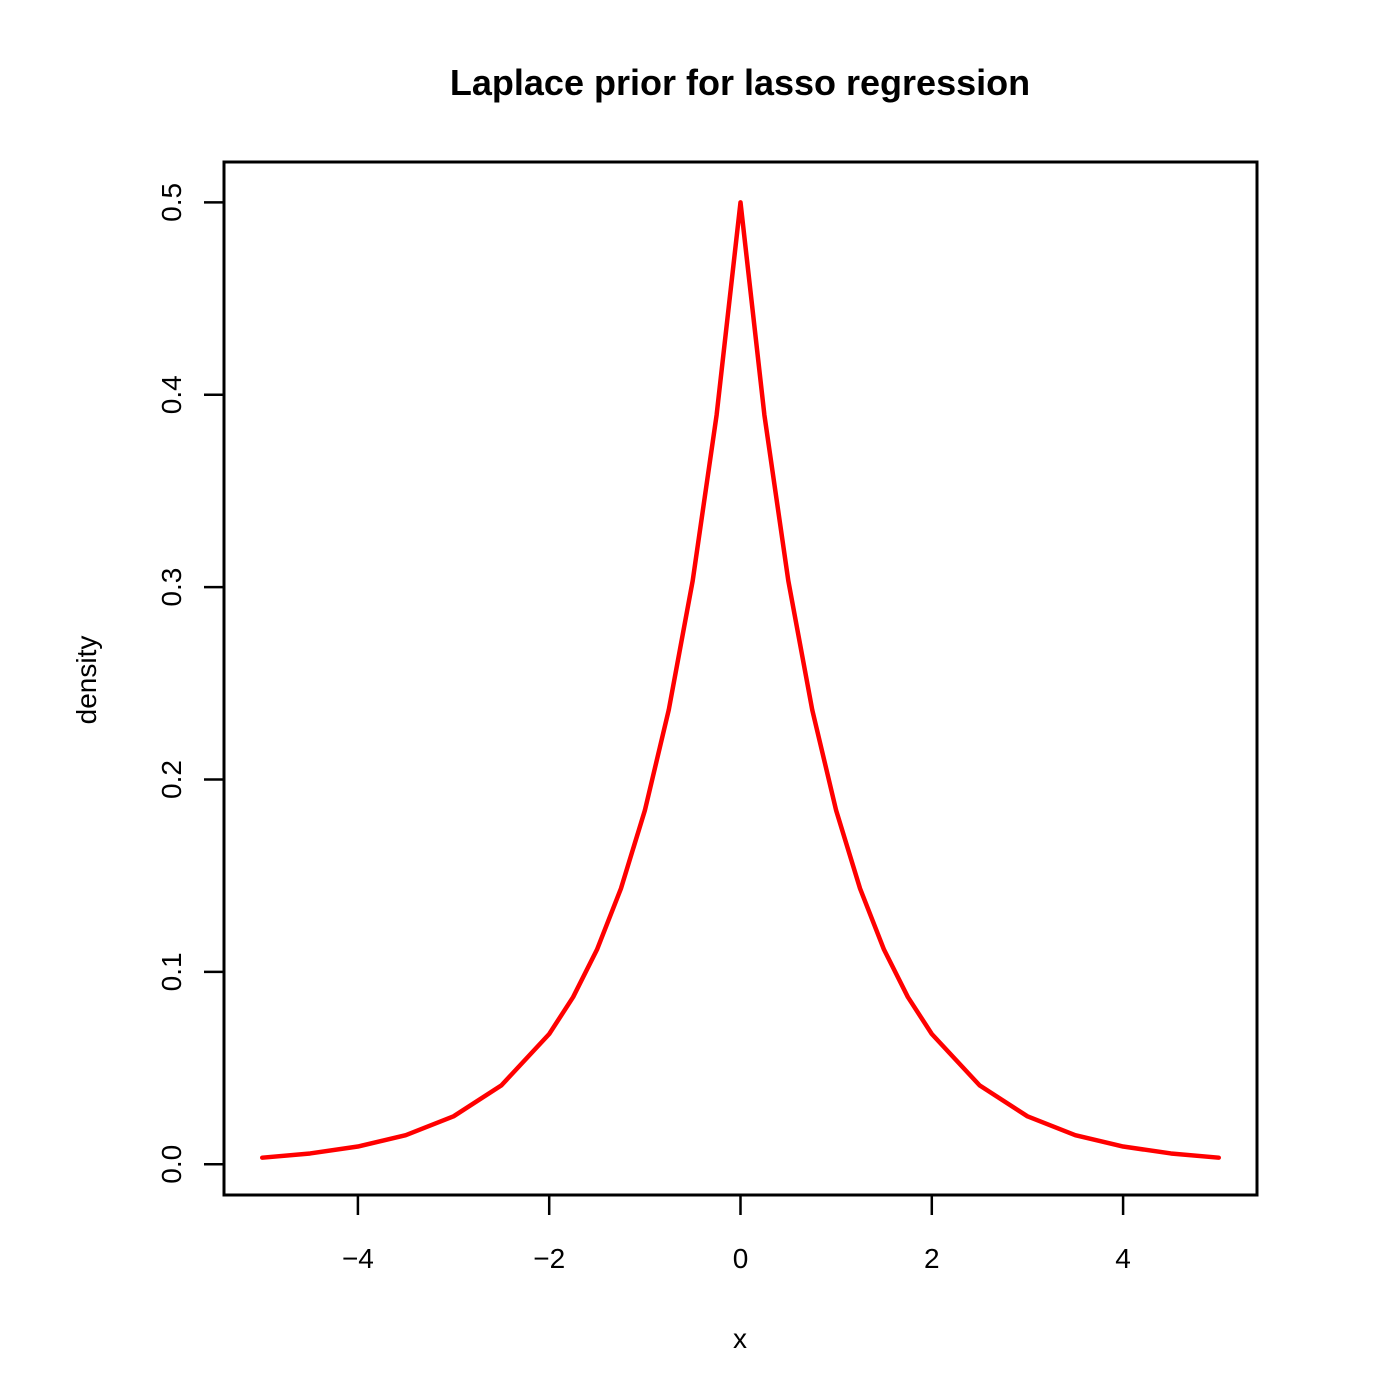  I want to click on y-tick-label: 0.1, so click(171, 971).